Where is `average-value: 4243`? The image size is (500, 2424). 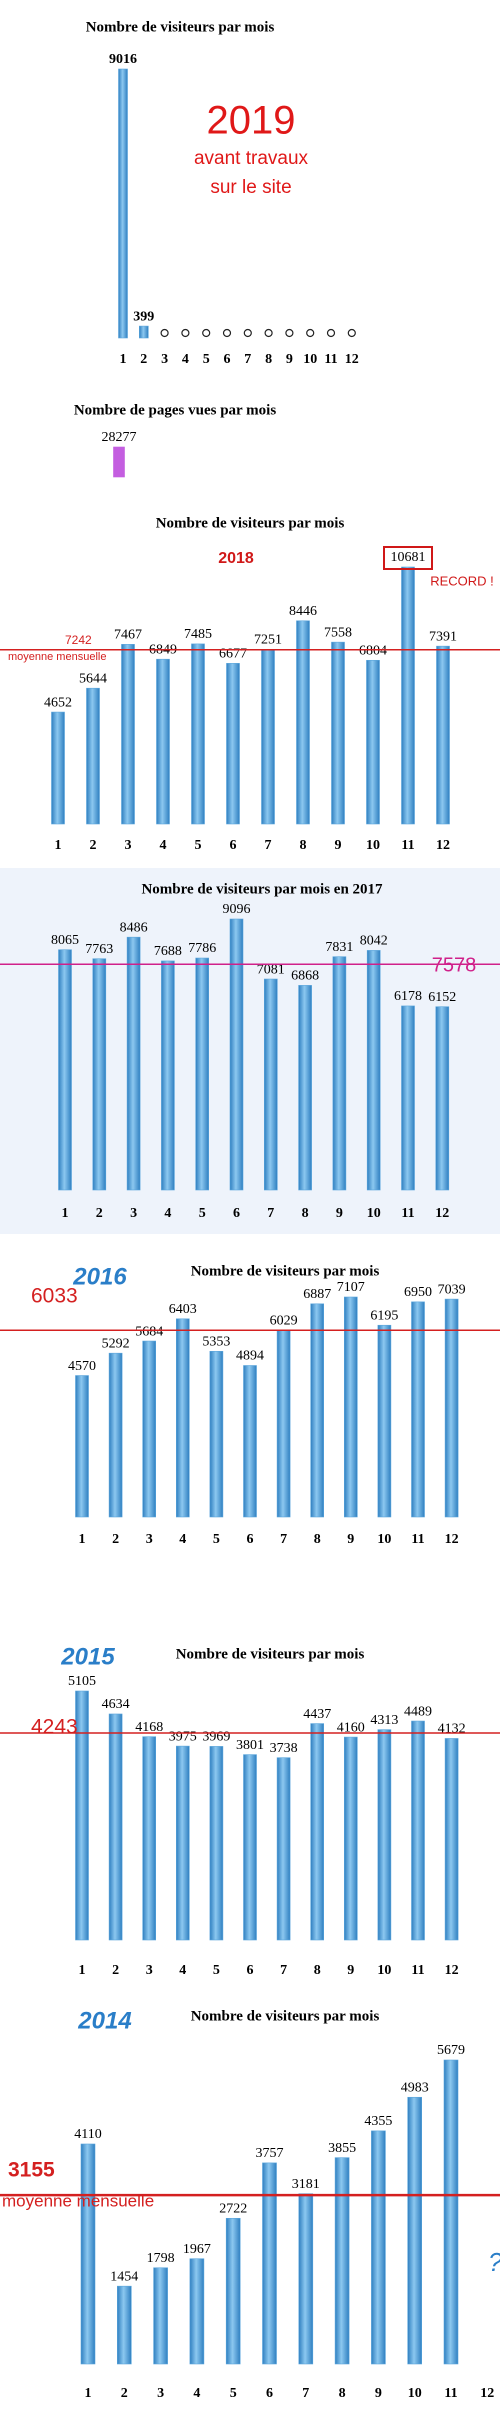 average-value: 4243 is located at coordinates (54, 1727).